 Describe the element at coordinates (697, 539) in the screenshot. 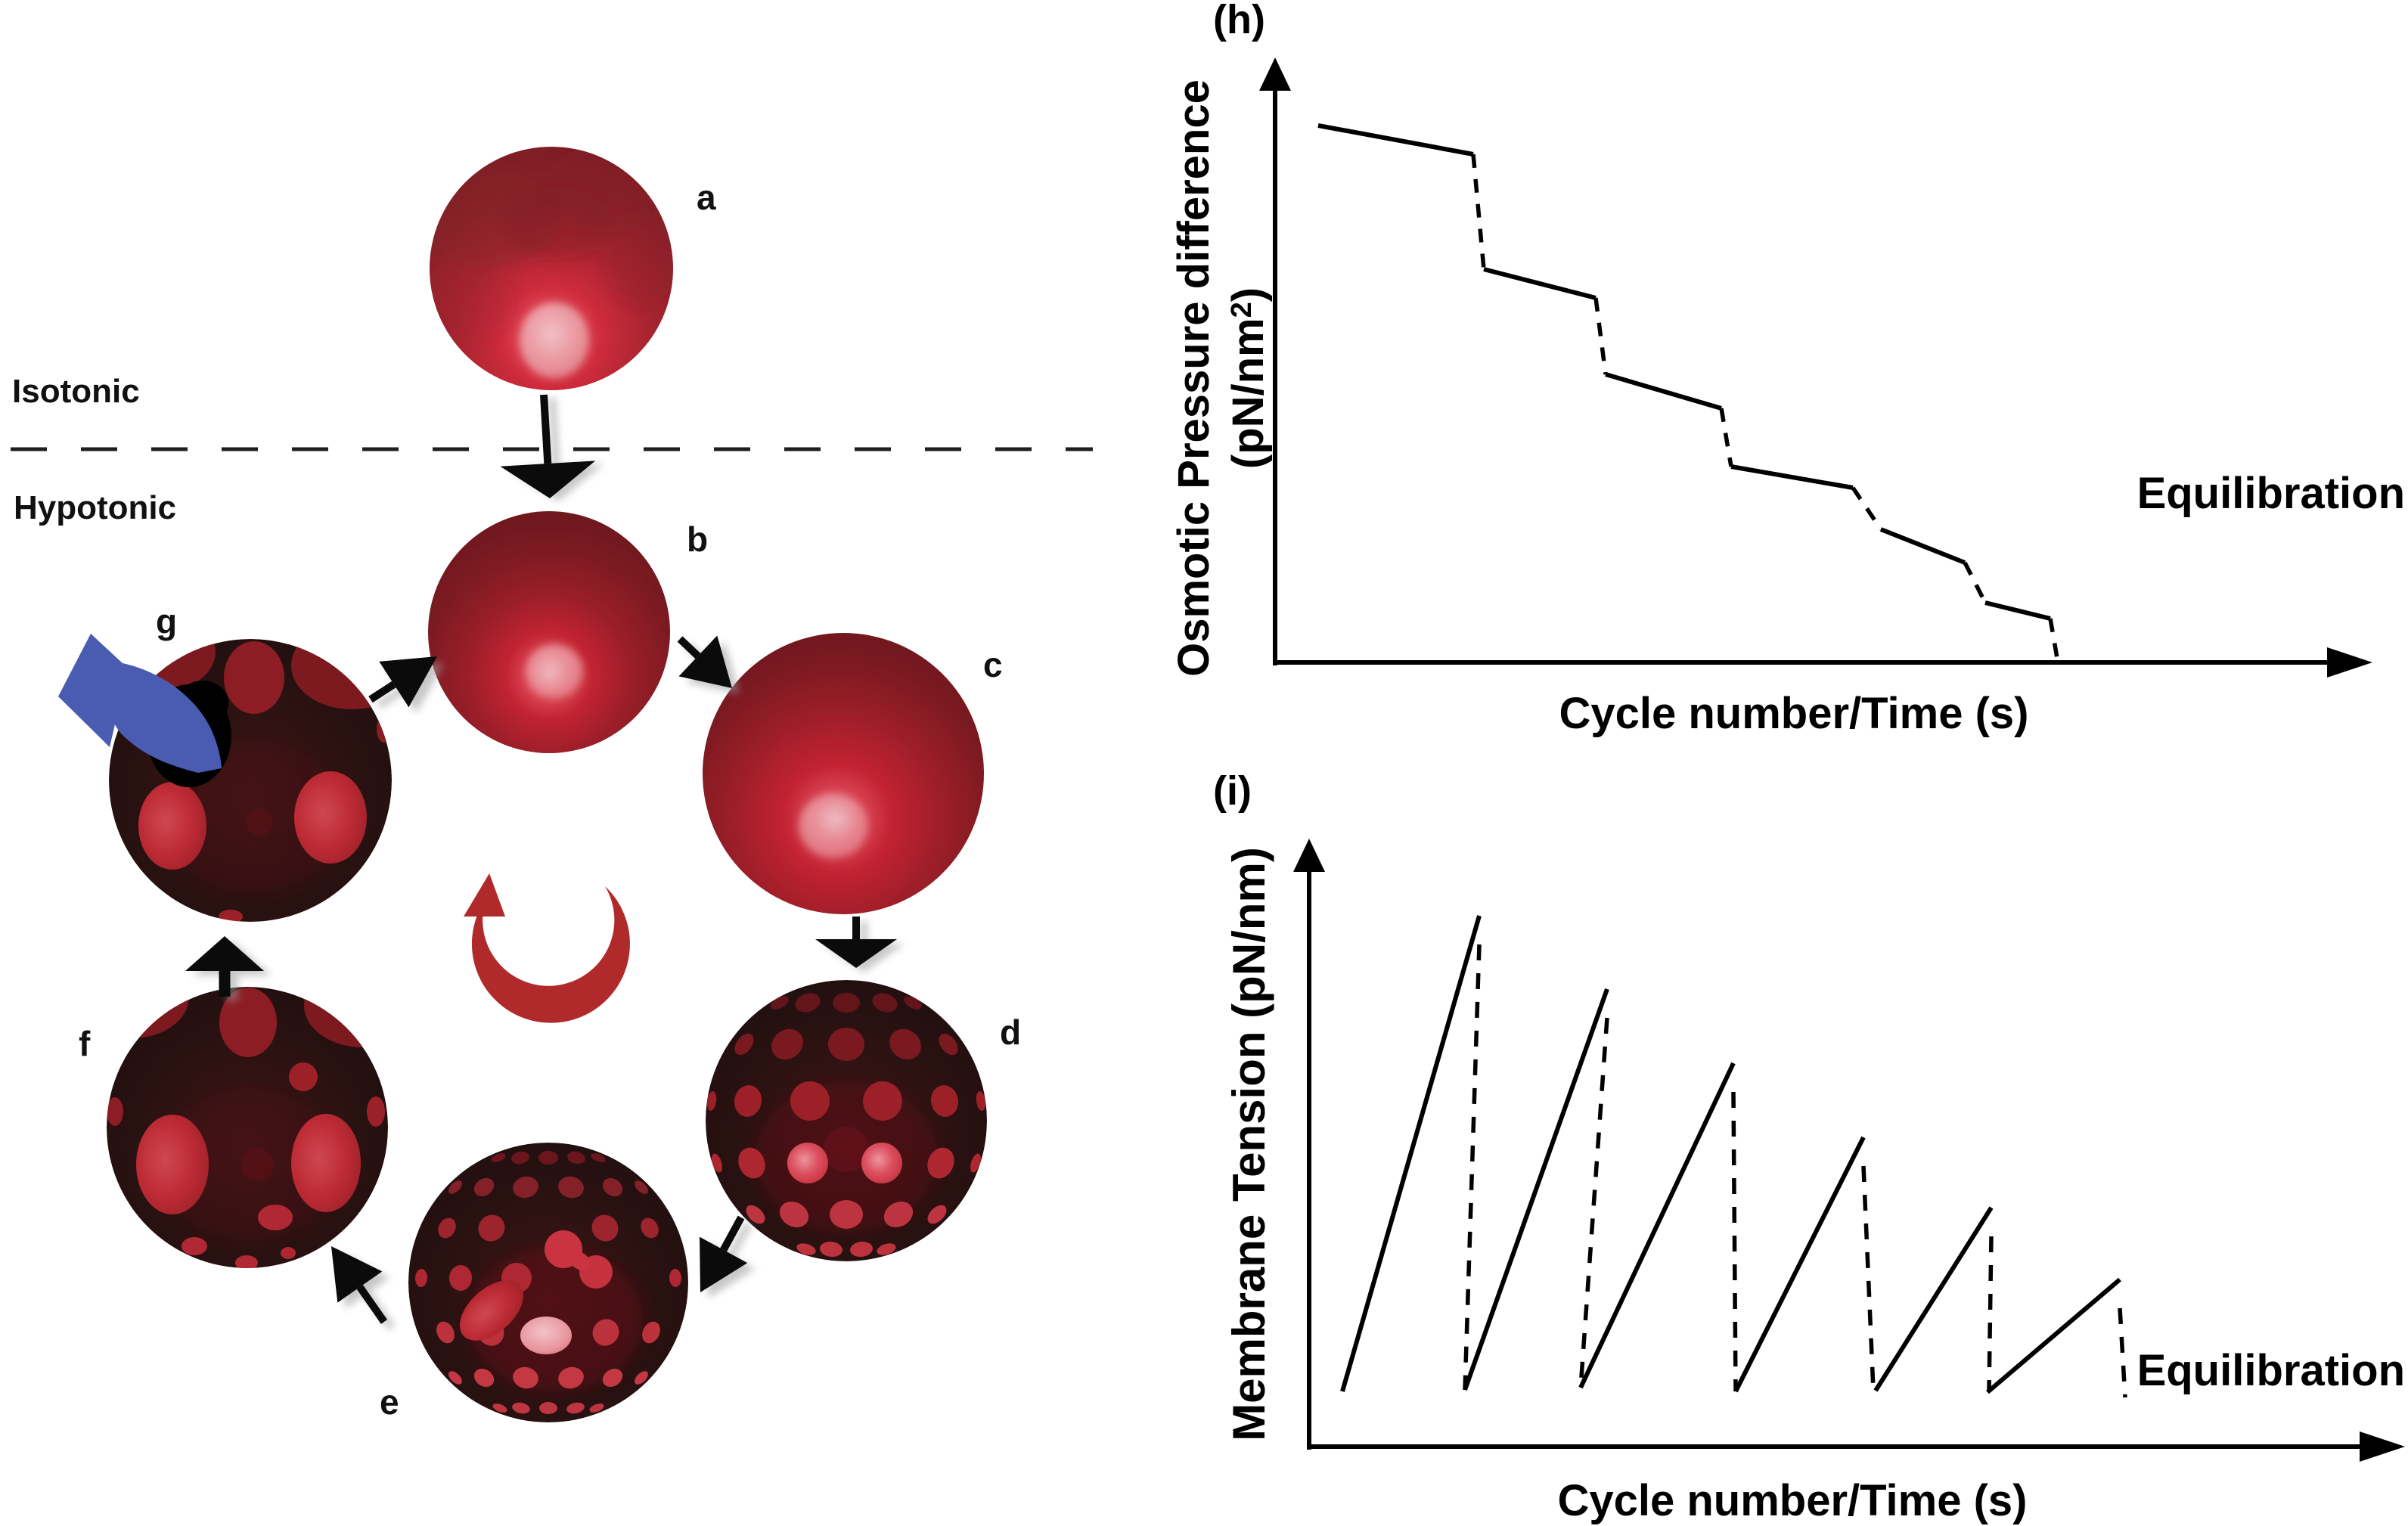

I see `svg-text: b` at that location.